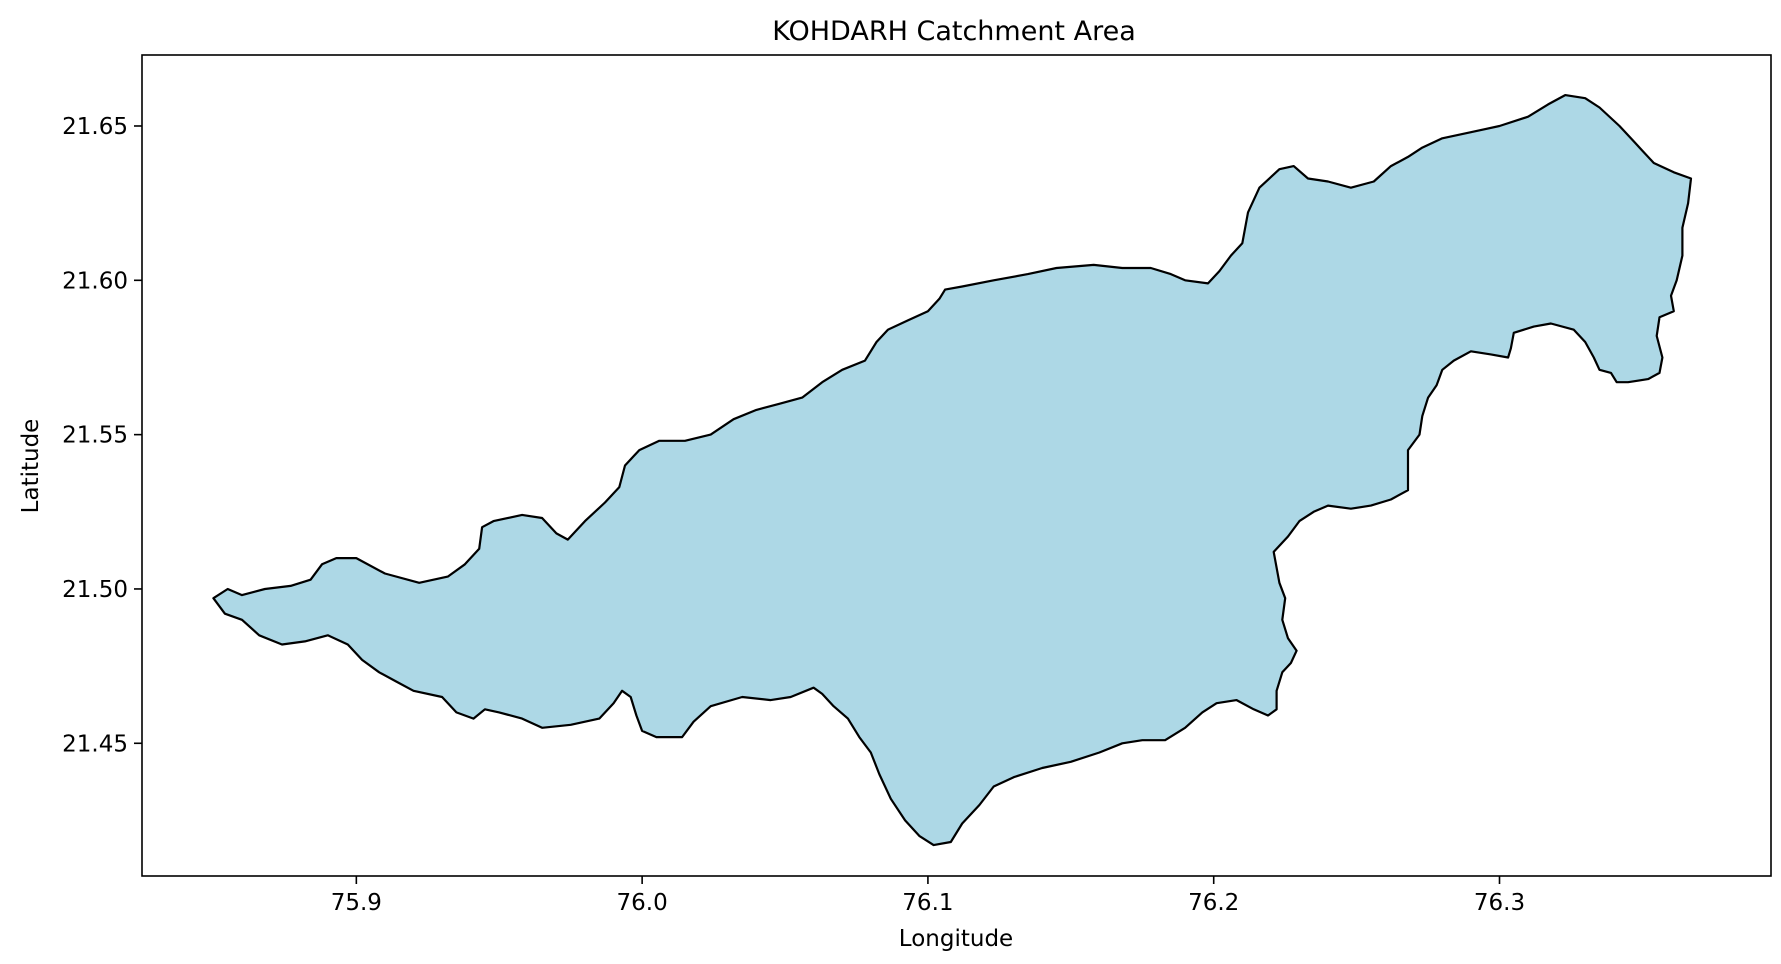 The height and width of the screenshot is (964, 1781). I want to click on y-tick-label: 21.50, so click(95, 590).